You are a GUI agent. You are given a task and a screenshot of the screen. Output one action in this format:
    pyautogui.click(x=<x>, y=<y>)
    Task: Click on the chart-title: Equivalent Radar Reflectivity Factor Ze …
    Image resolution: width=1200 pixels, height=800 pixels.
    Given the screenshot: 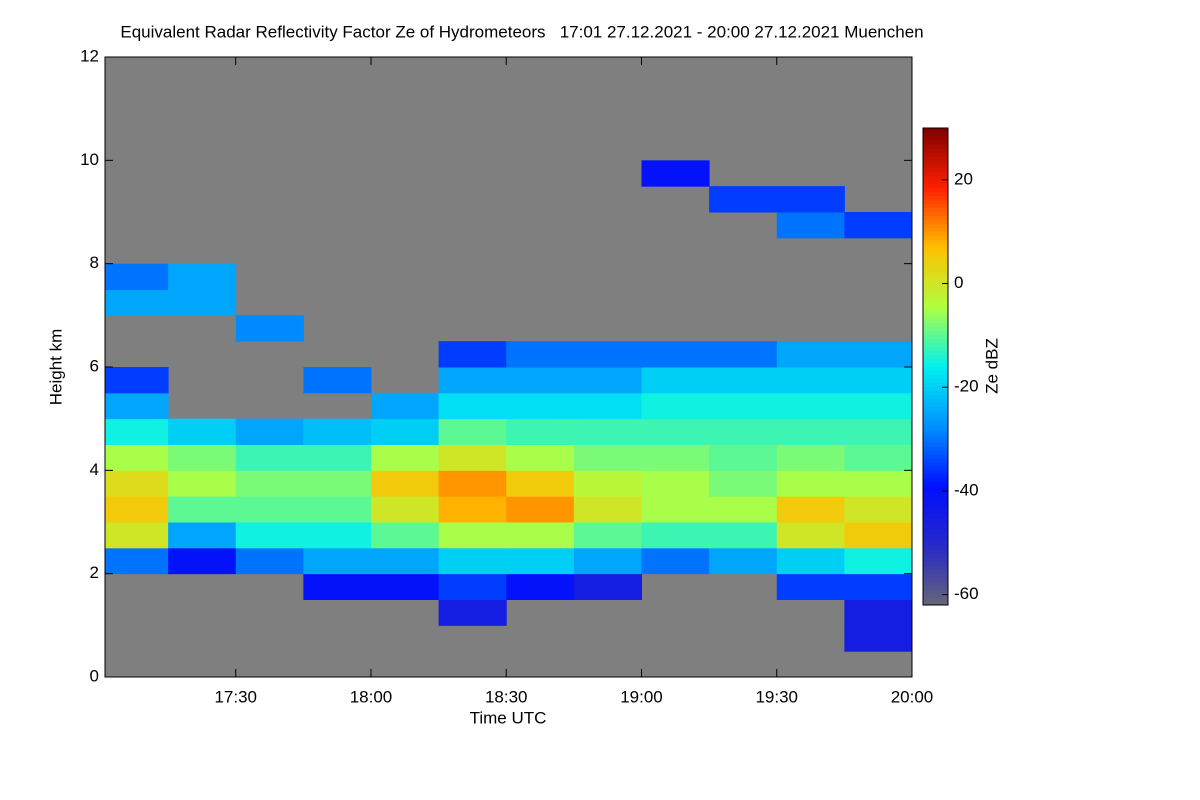 What is the action you would take?
    pyautogui.click(x=521, y=31)
    